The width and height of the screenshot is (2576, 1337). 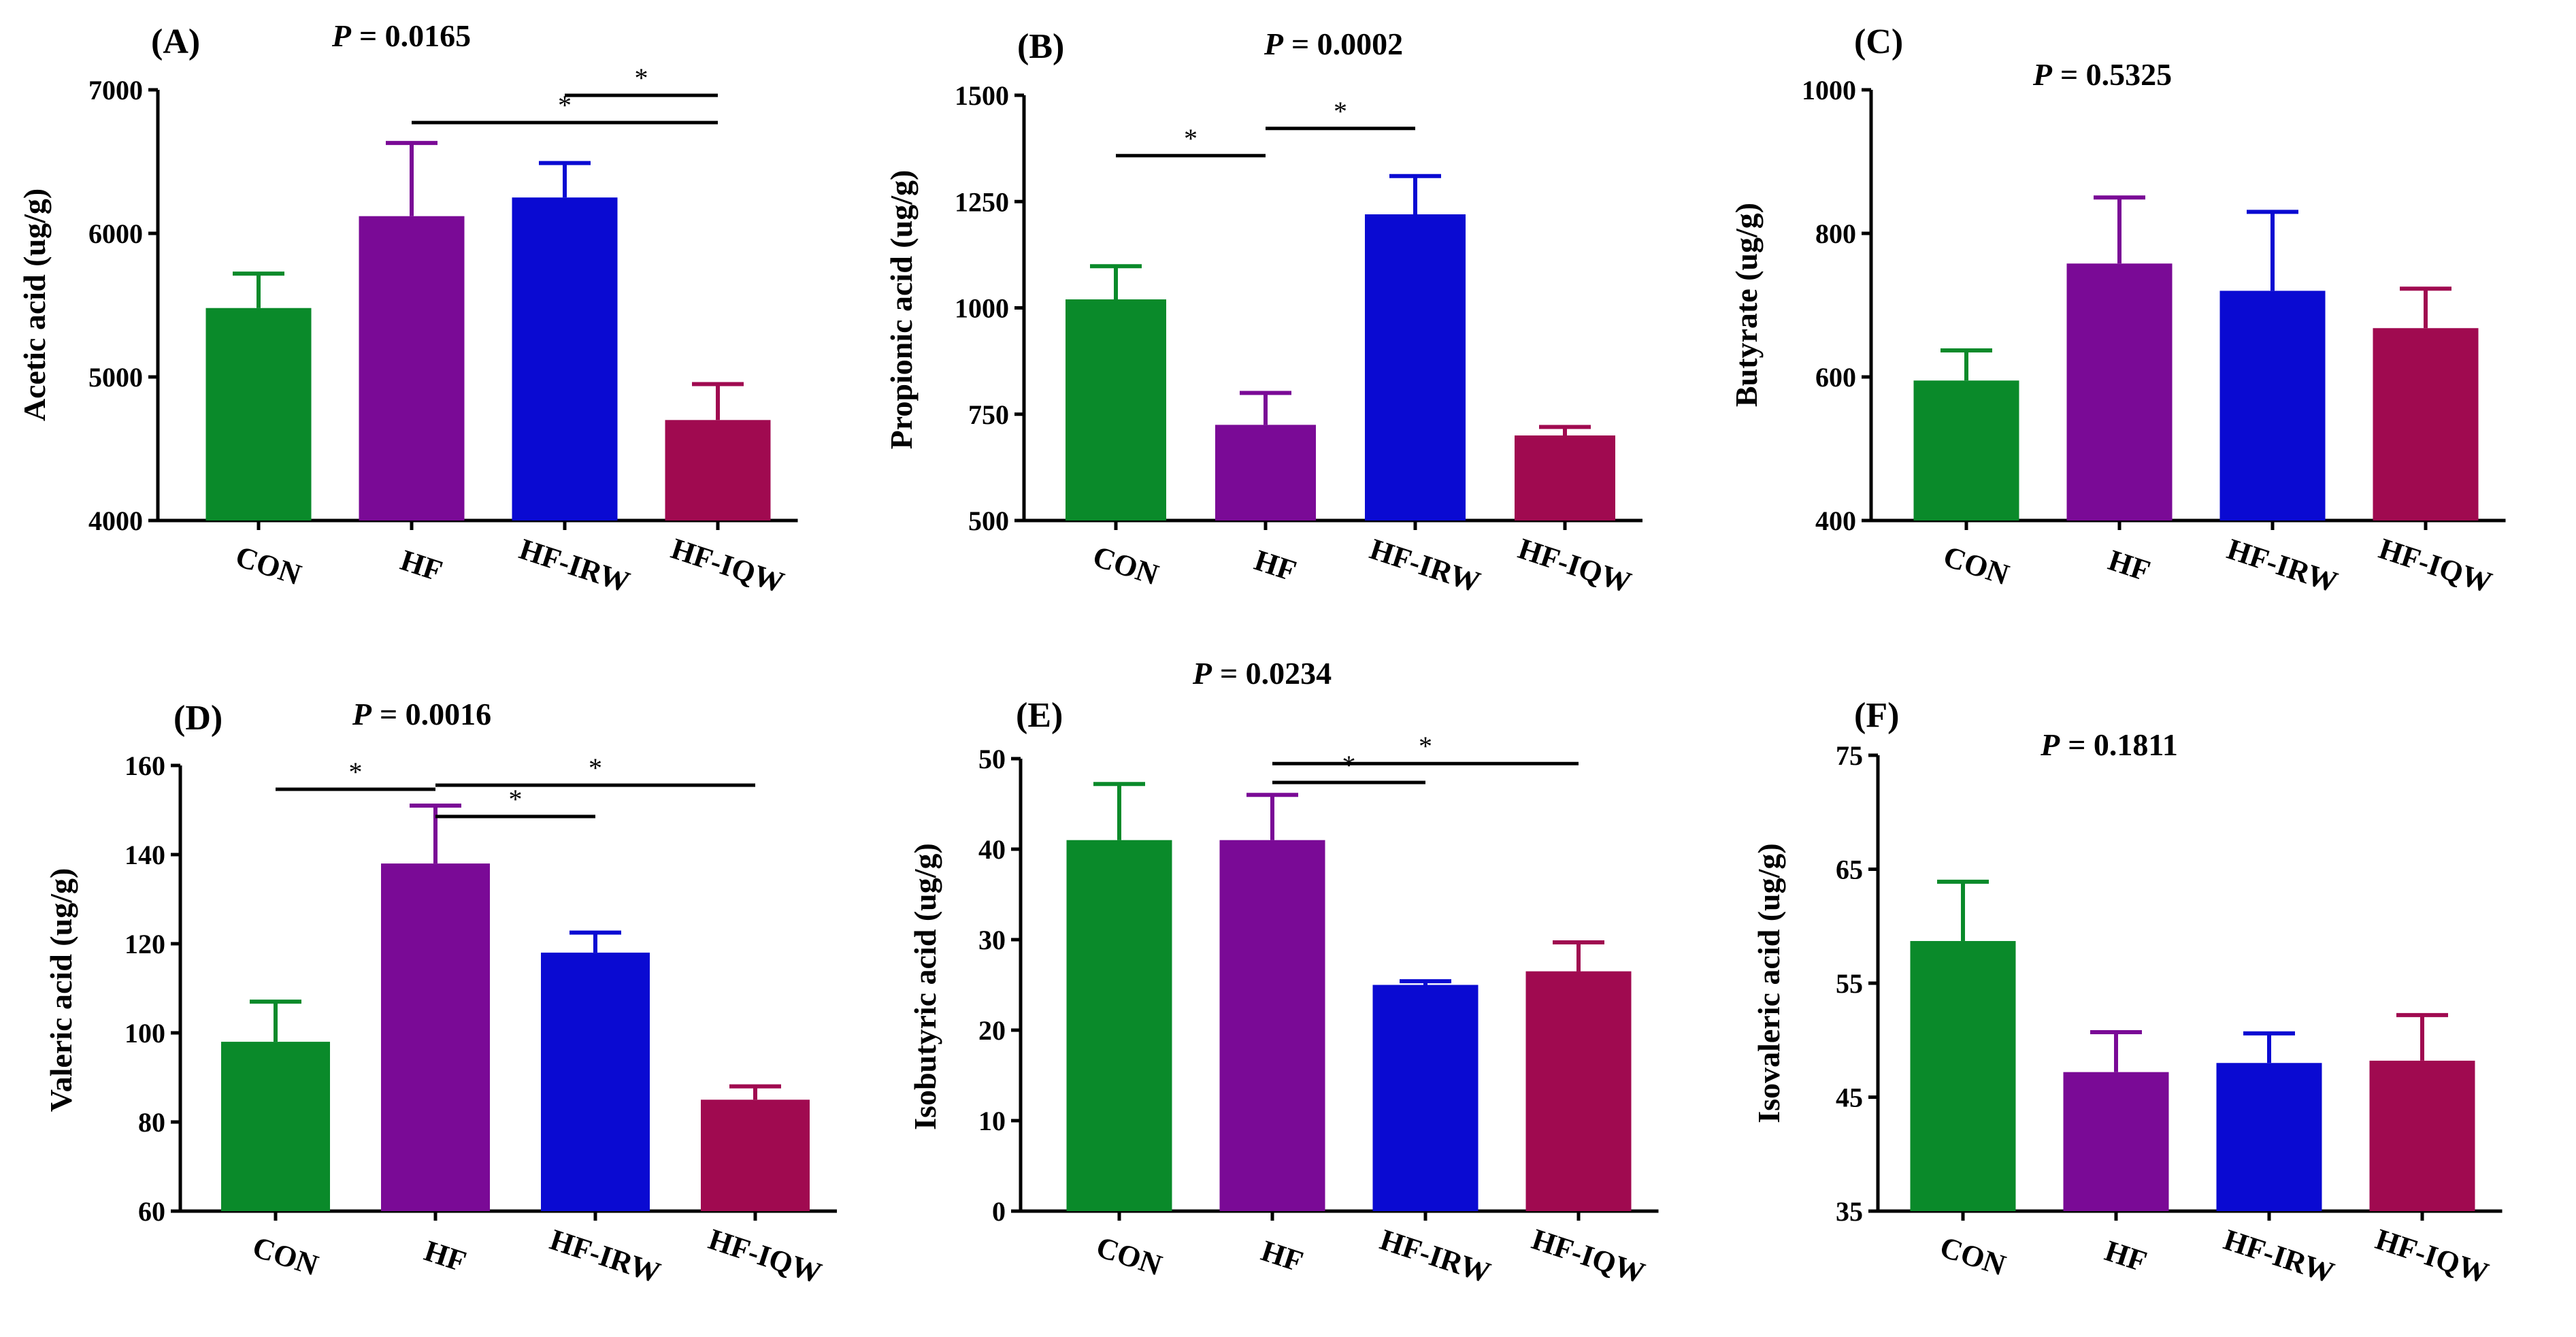 I want to click on y-tick-label: 4000, so click(x=115, y=521).